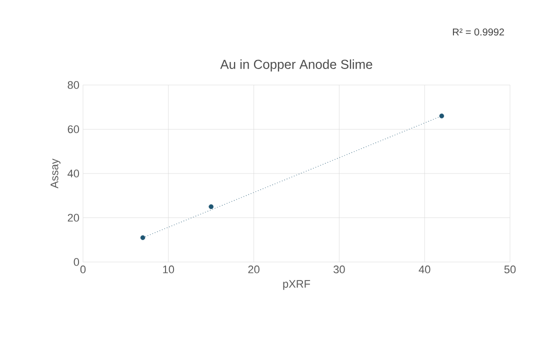 Image resolution: width=550 pixels, height=341 pixels. Describe the element at coordinates (296, 285) in the screenshot. I see `x-axis-title: pXRF` at that location.